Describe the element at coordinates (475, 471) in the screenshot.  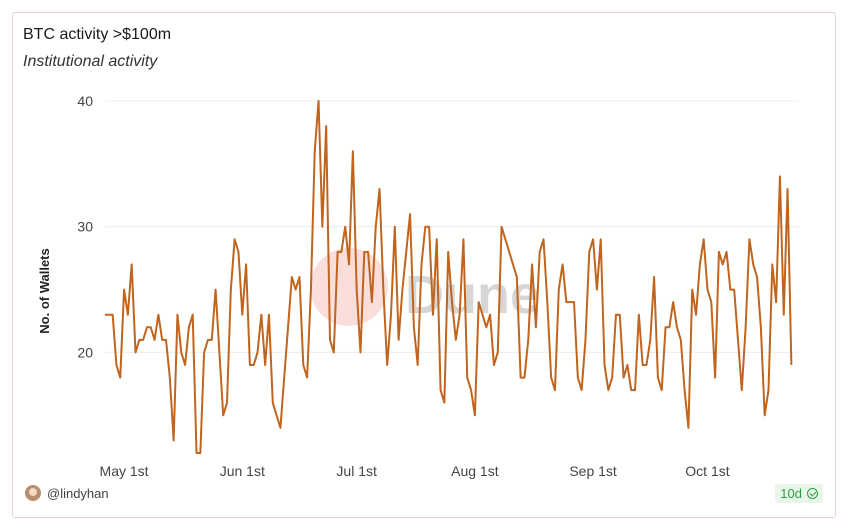
I see `x-tick-label: Aug 1st` at that location.